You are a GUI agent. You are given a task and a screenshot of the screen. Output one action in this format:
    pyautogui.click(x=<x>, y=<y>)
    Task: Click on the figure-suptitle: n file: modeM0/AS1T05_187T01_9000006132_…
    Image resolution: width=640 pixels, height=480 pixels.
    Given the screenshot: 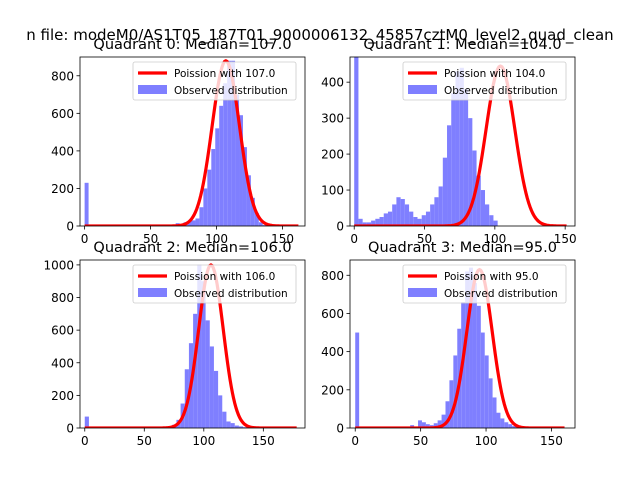 What is the action you would take?
    pyautogui.click(x=319, y=35)
    